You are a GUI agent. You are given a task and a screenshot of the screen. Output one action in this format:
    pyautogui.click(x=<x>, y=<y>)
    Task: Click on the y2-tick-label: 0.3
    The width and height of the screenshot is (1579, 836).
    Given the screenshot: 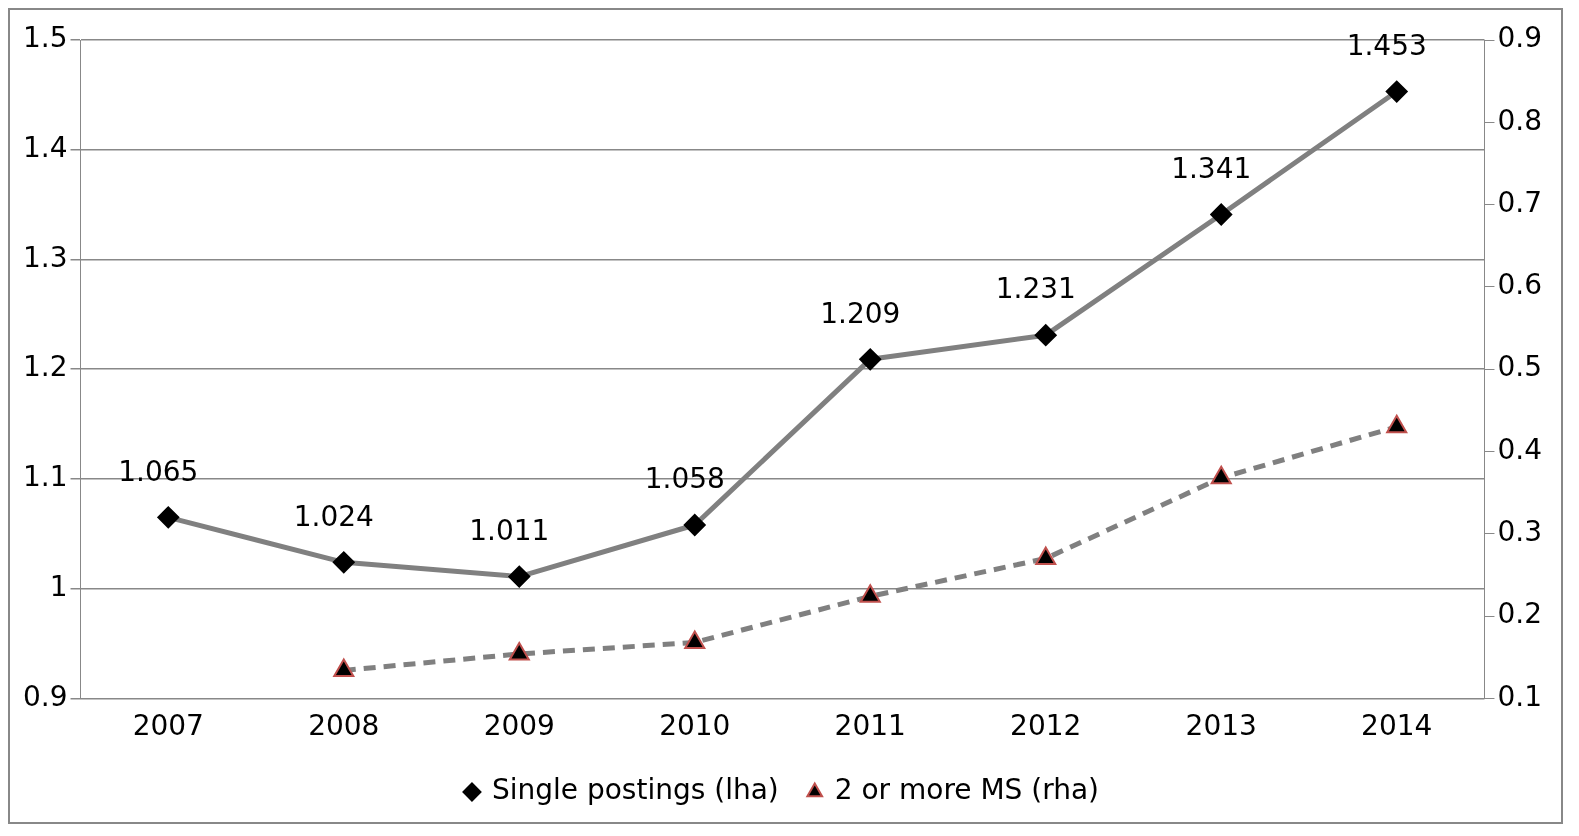 What is the action you would take?
    pyautogui.click(x=1519, y=532)
    